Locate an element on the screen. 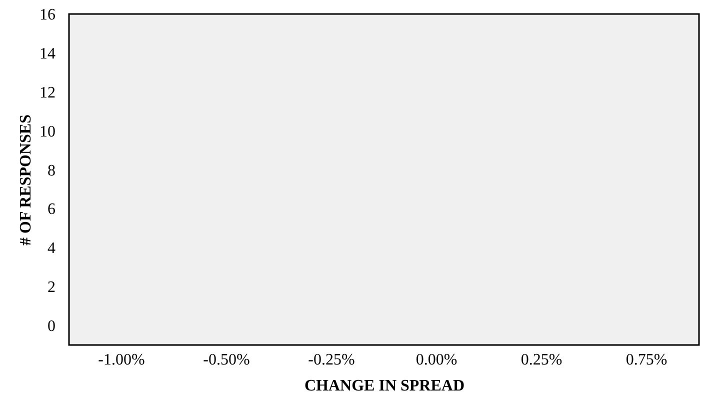 This screenshot has width=704, height=400. y-tick-label: 6 is located at coordinates (52, 209).